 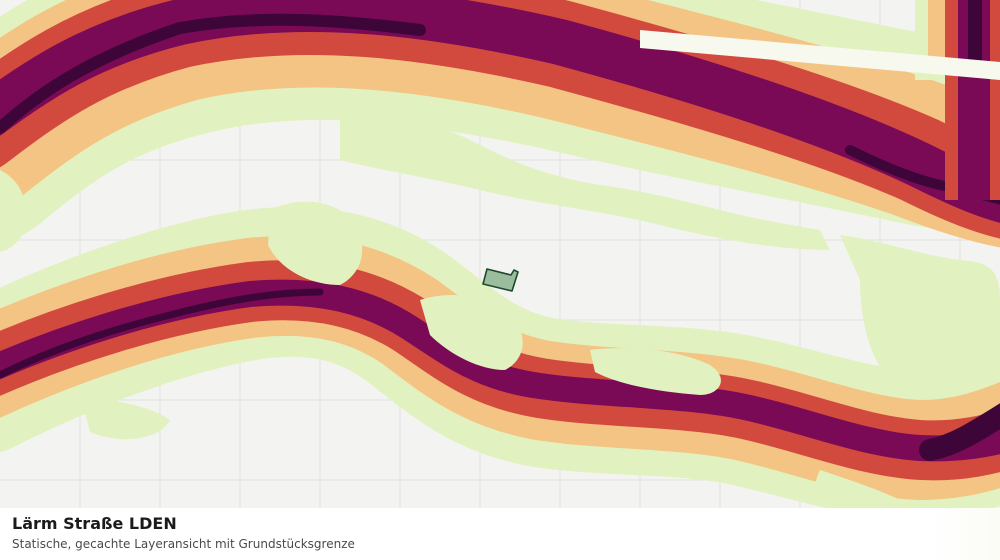 I want to click on legend-edge-fade, so click(x=964, y=534).